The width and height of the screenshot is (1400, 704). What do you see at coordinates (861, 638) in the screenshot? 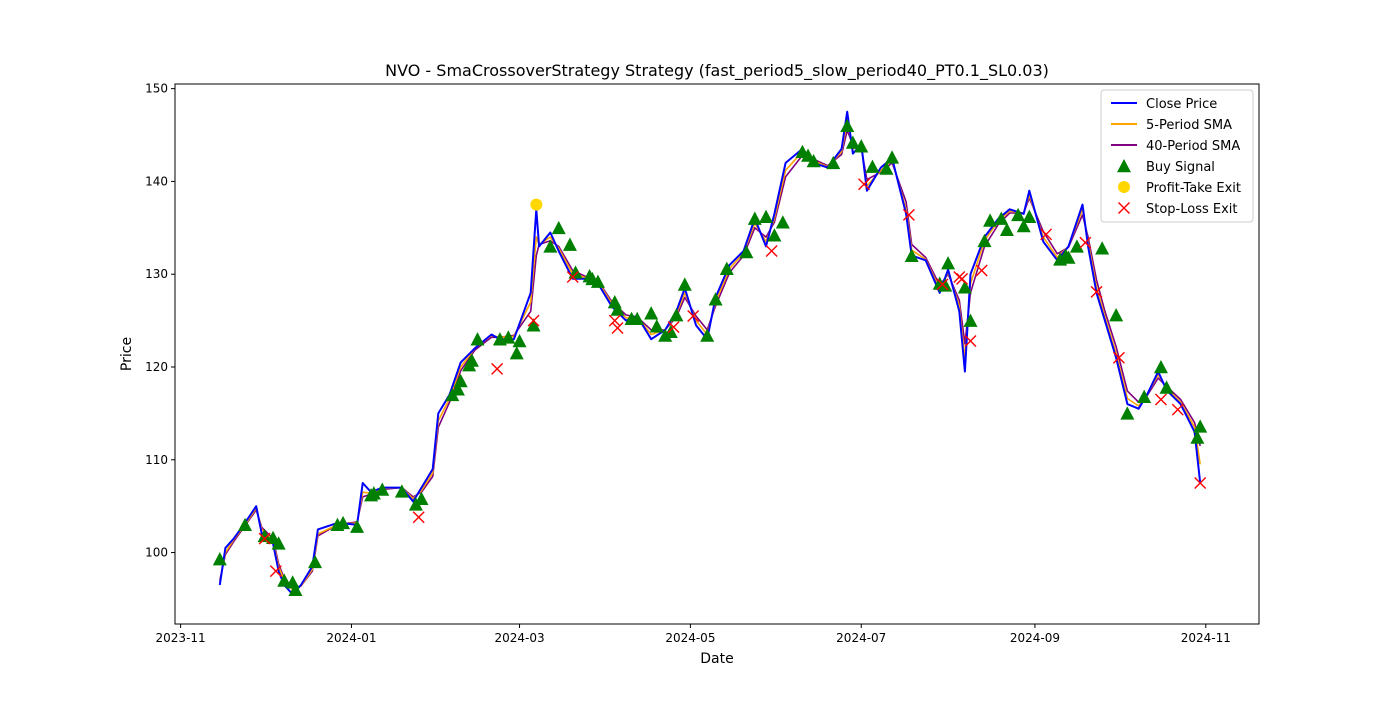
I see `x-tick-label: 2024-07` at bounding box center [861, 638].